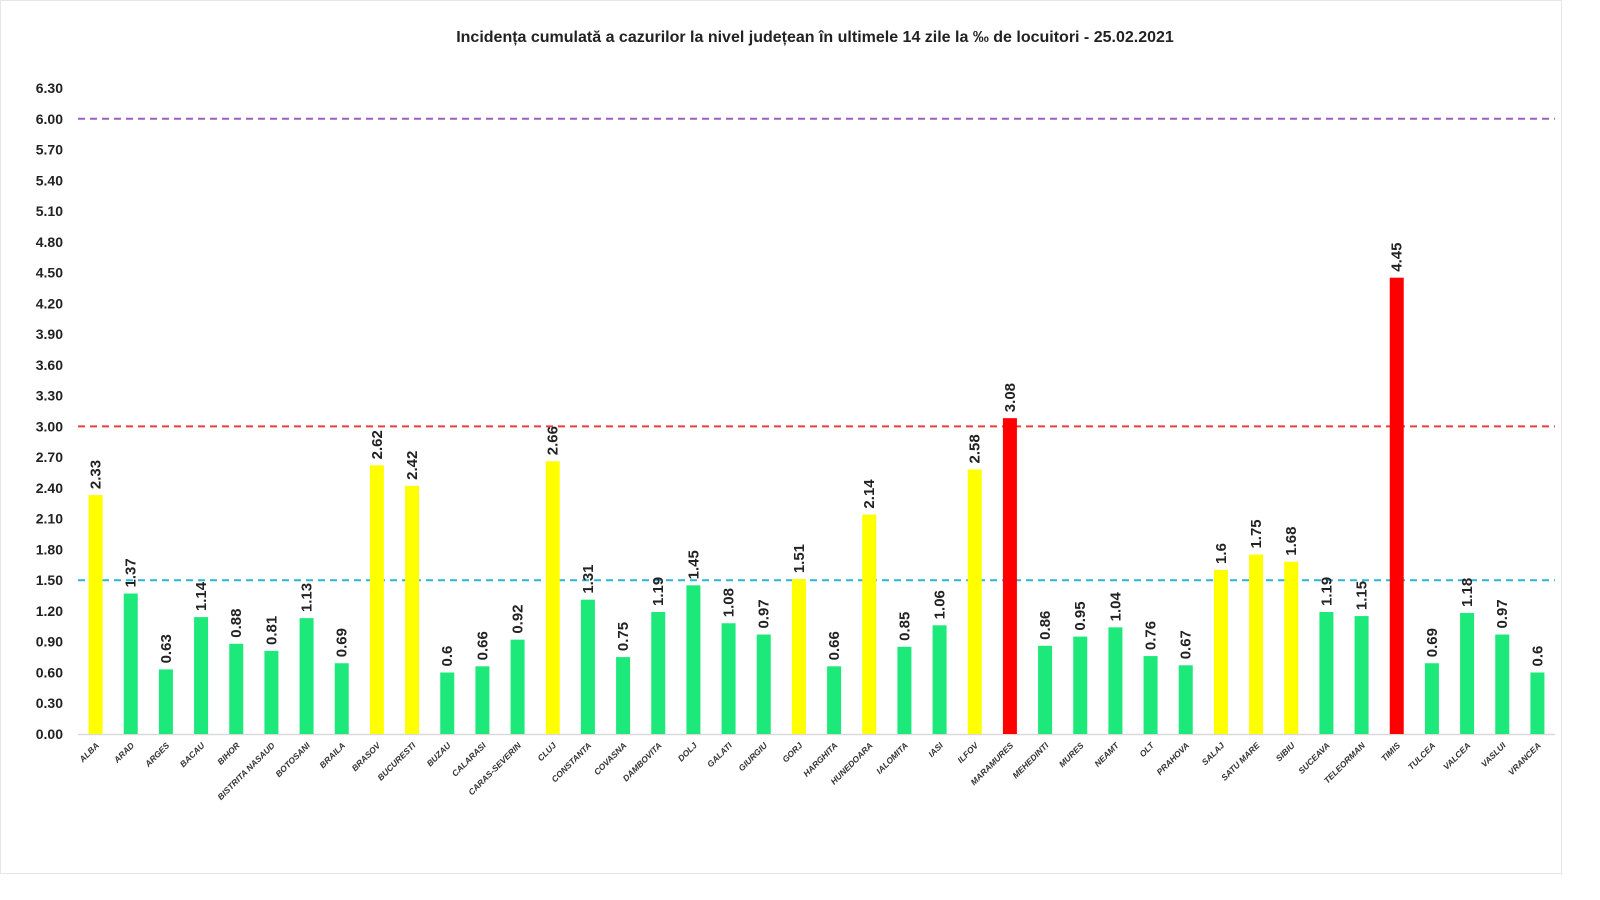 This screenshot has width=1600, height=900. Describe the element at coordinates (892, 758) in the screenshot. I see `x-tick-label: IALOMITA` at that location.